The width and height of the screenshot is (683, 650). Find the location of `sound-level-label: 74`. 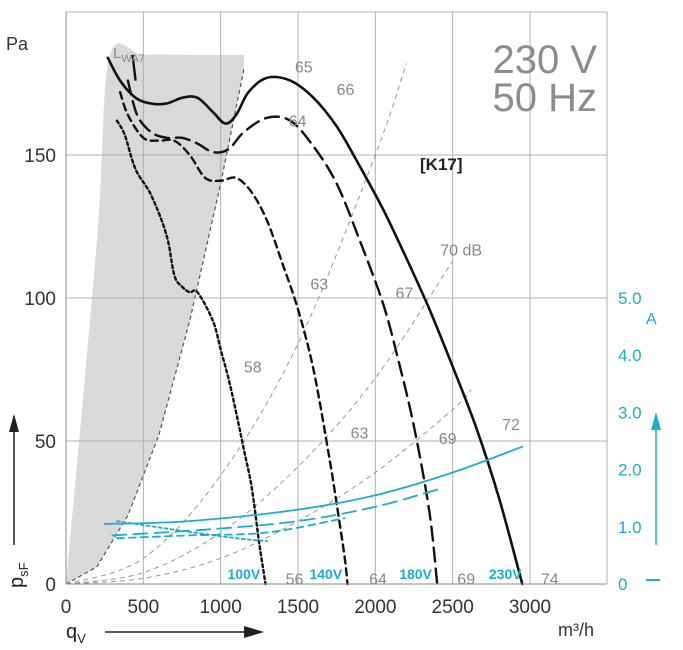

sound-level-label: 74 is located at coordinates (550, 579).